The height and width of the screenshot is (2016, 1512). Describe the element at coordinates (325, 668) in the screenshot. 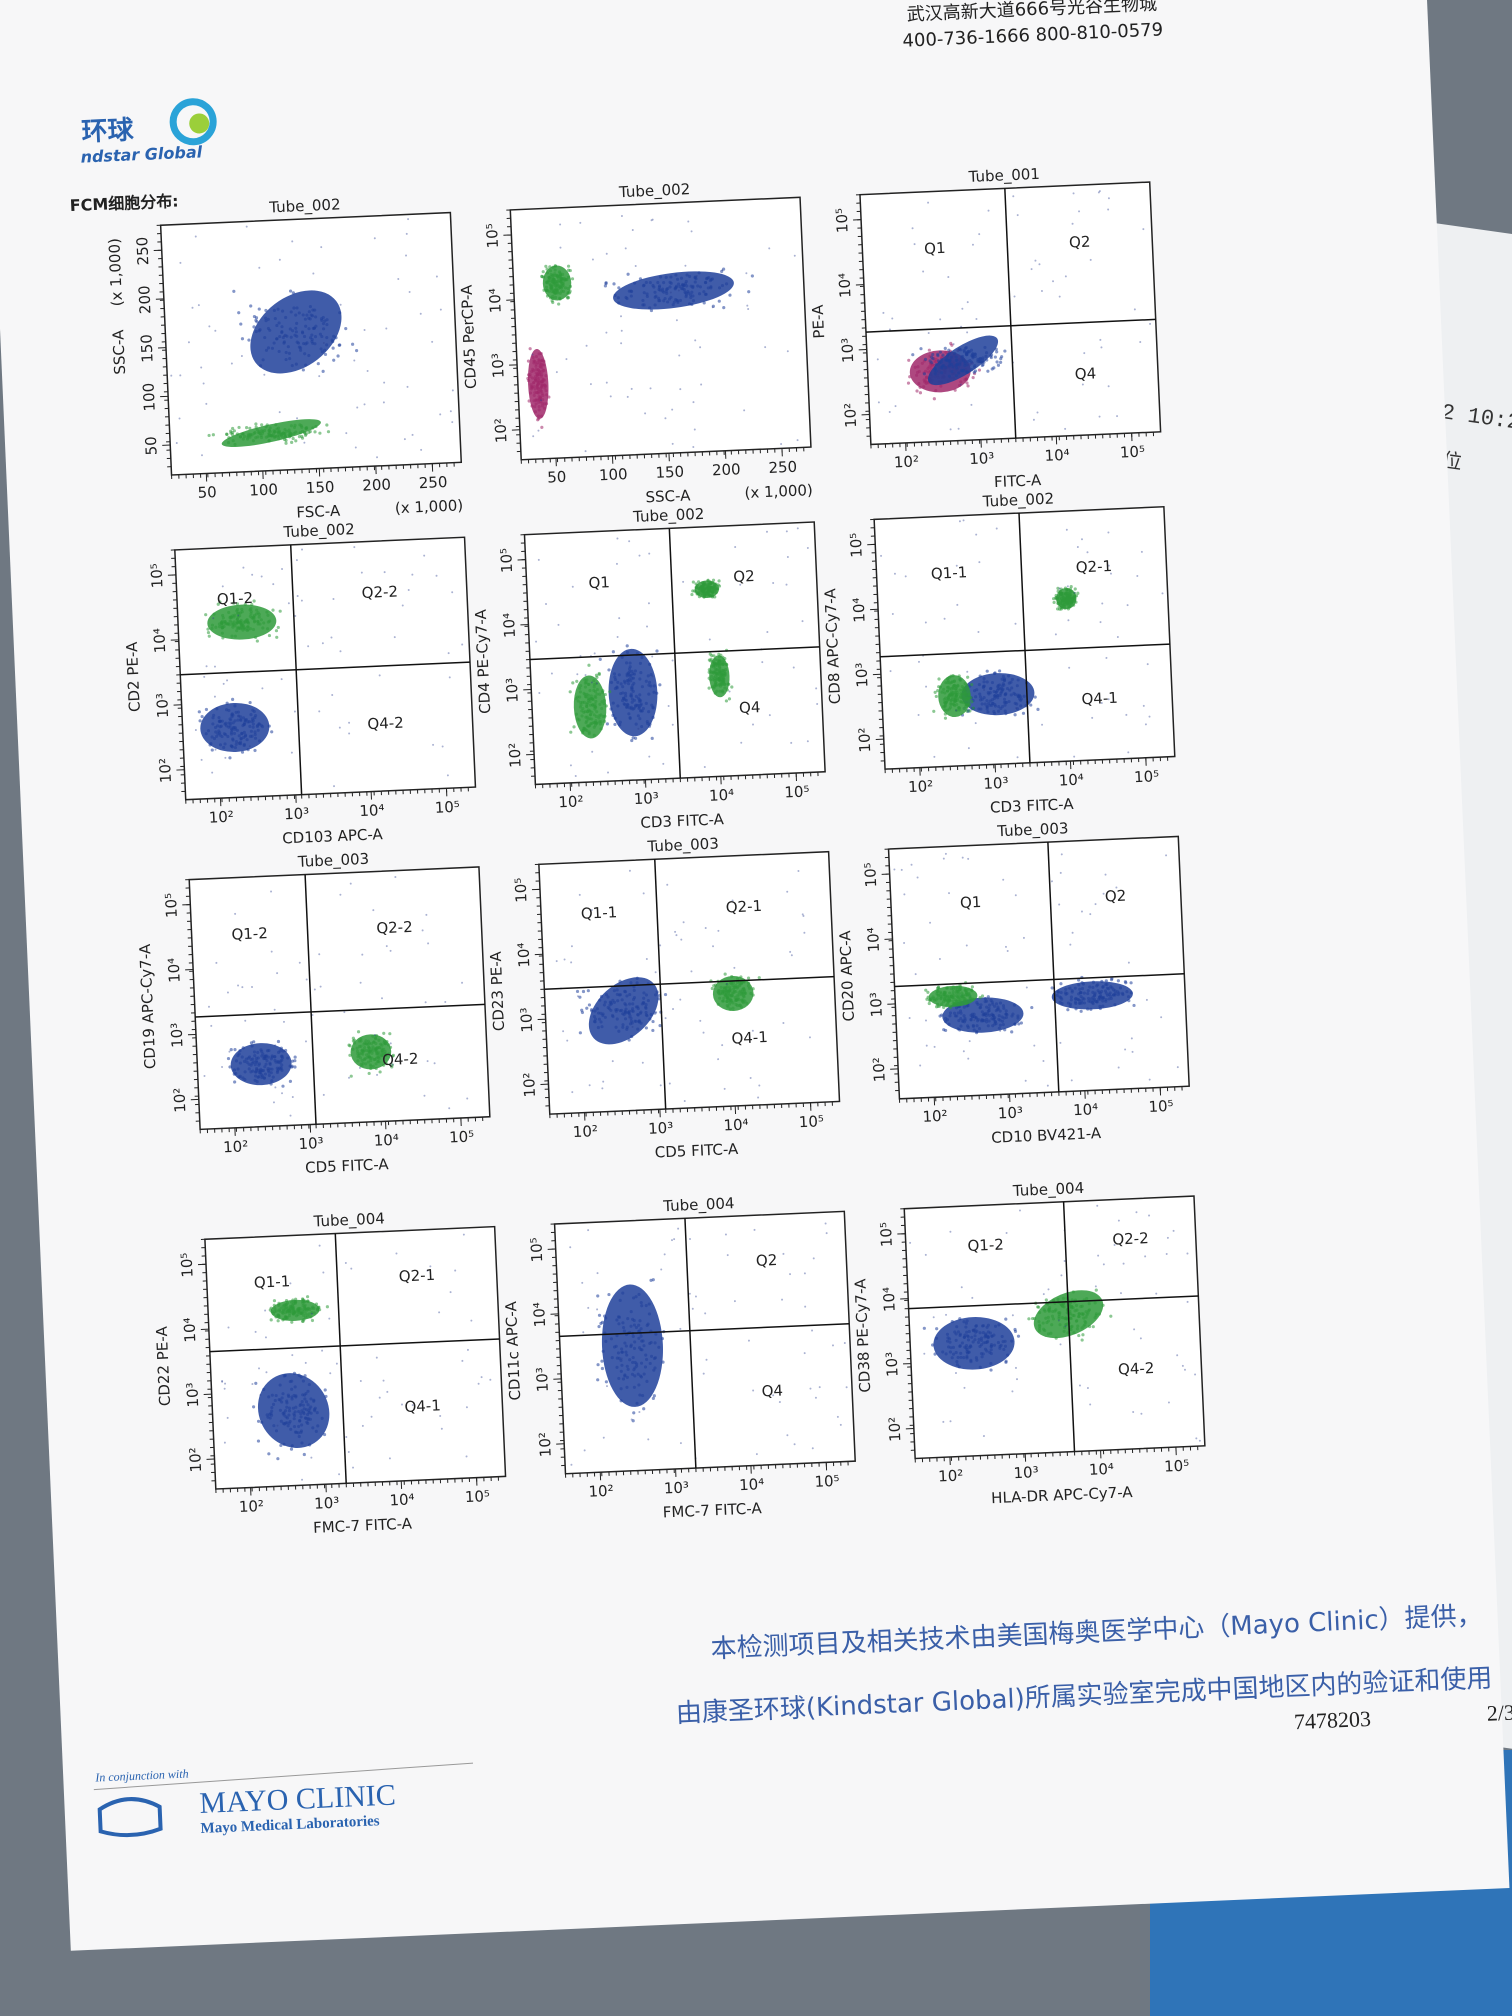

I see `gate-line` at that location.